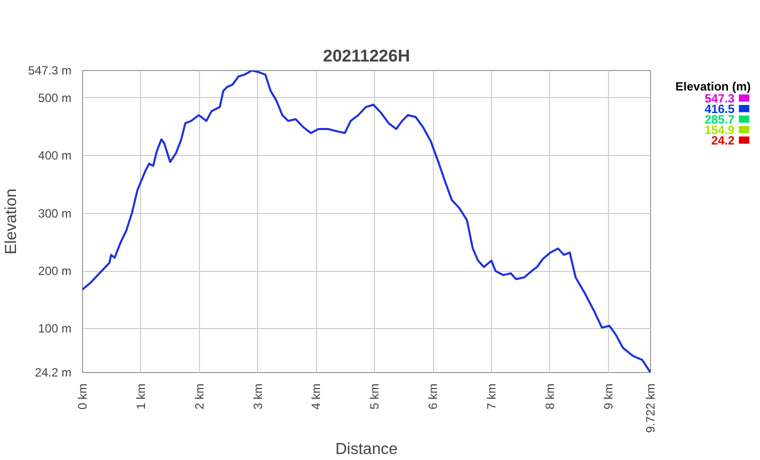 The height and width of the screenshot is (460, 760). Describe the element at coordinates (491, 396) in the screenshot. I see `x-tick-label: 7 km` at that location.